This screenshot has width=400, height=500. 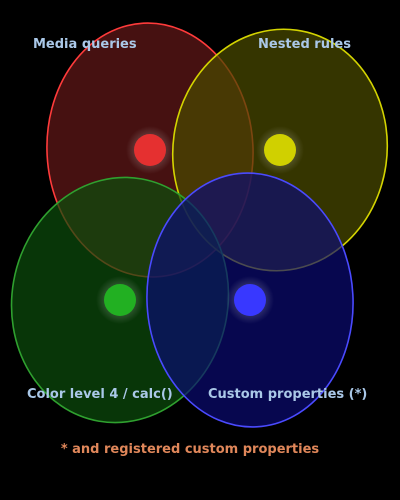 I want to click on custom-properties-dot, so click(x=250, y=300).